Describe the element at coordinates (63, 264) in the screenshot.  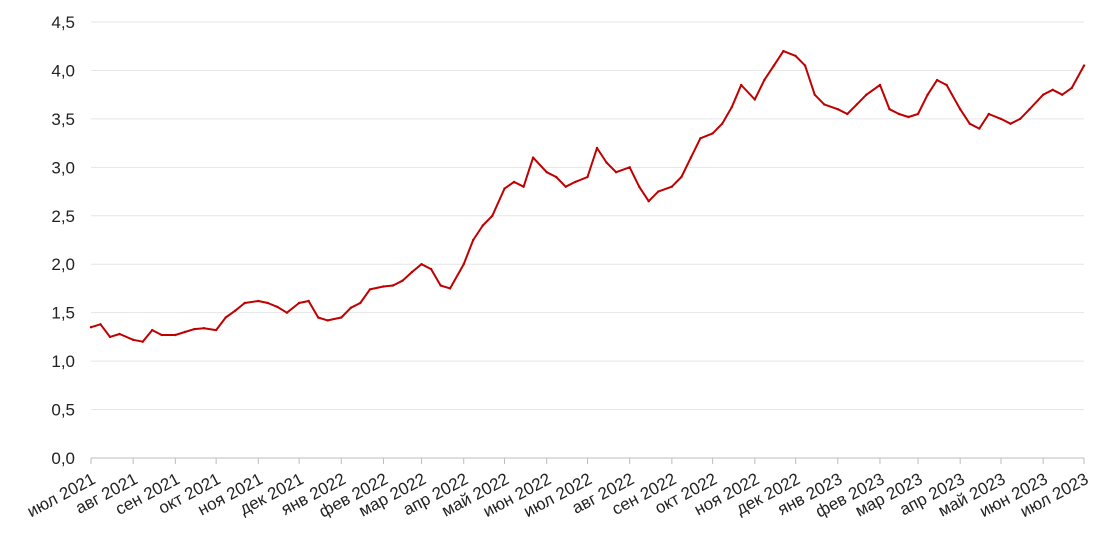
I see `y-tick-label: 2,0` at that location.